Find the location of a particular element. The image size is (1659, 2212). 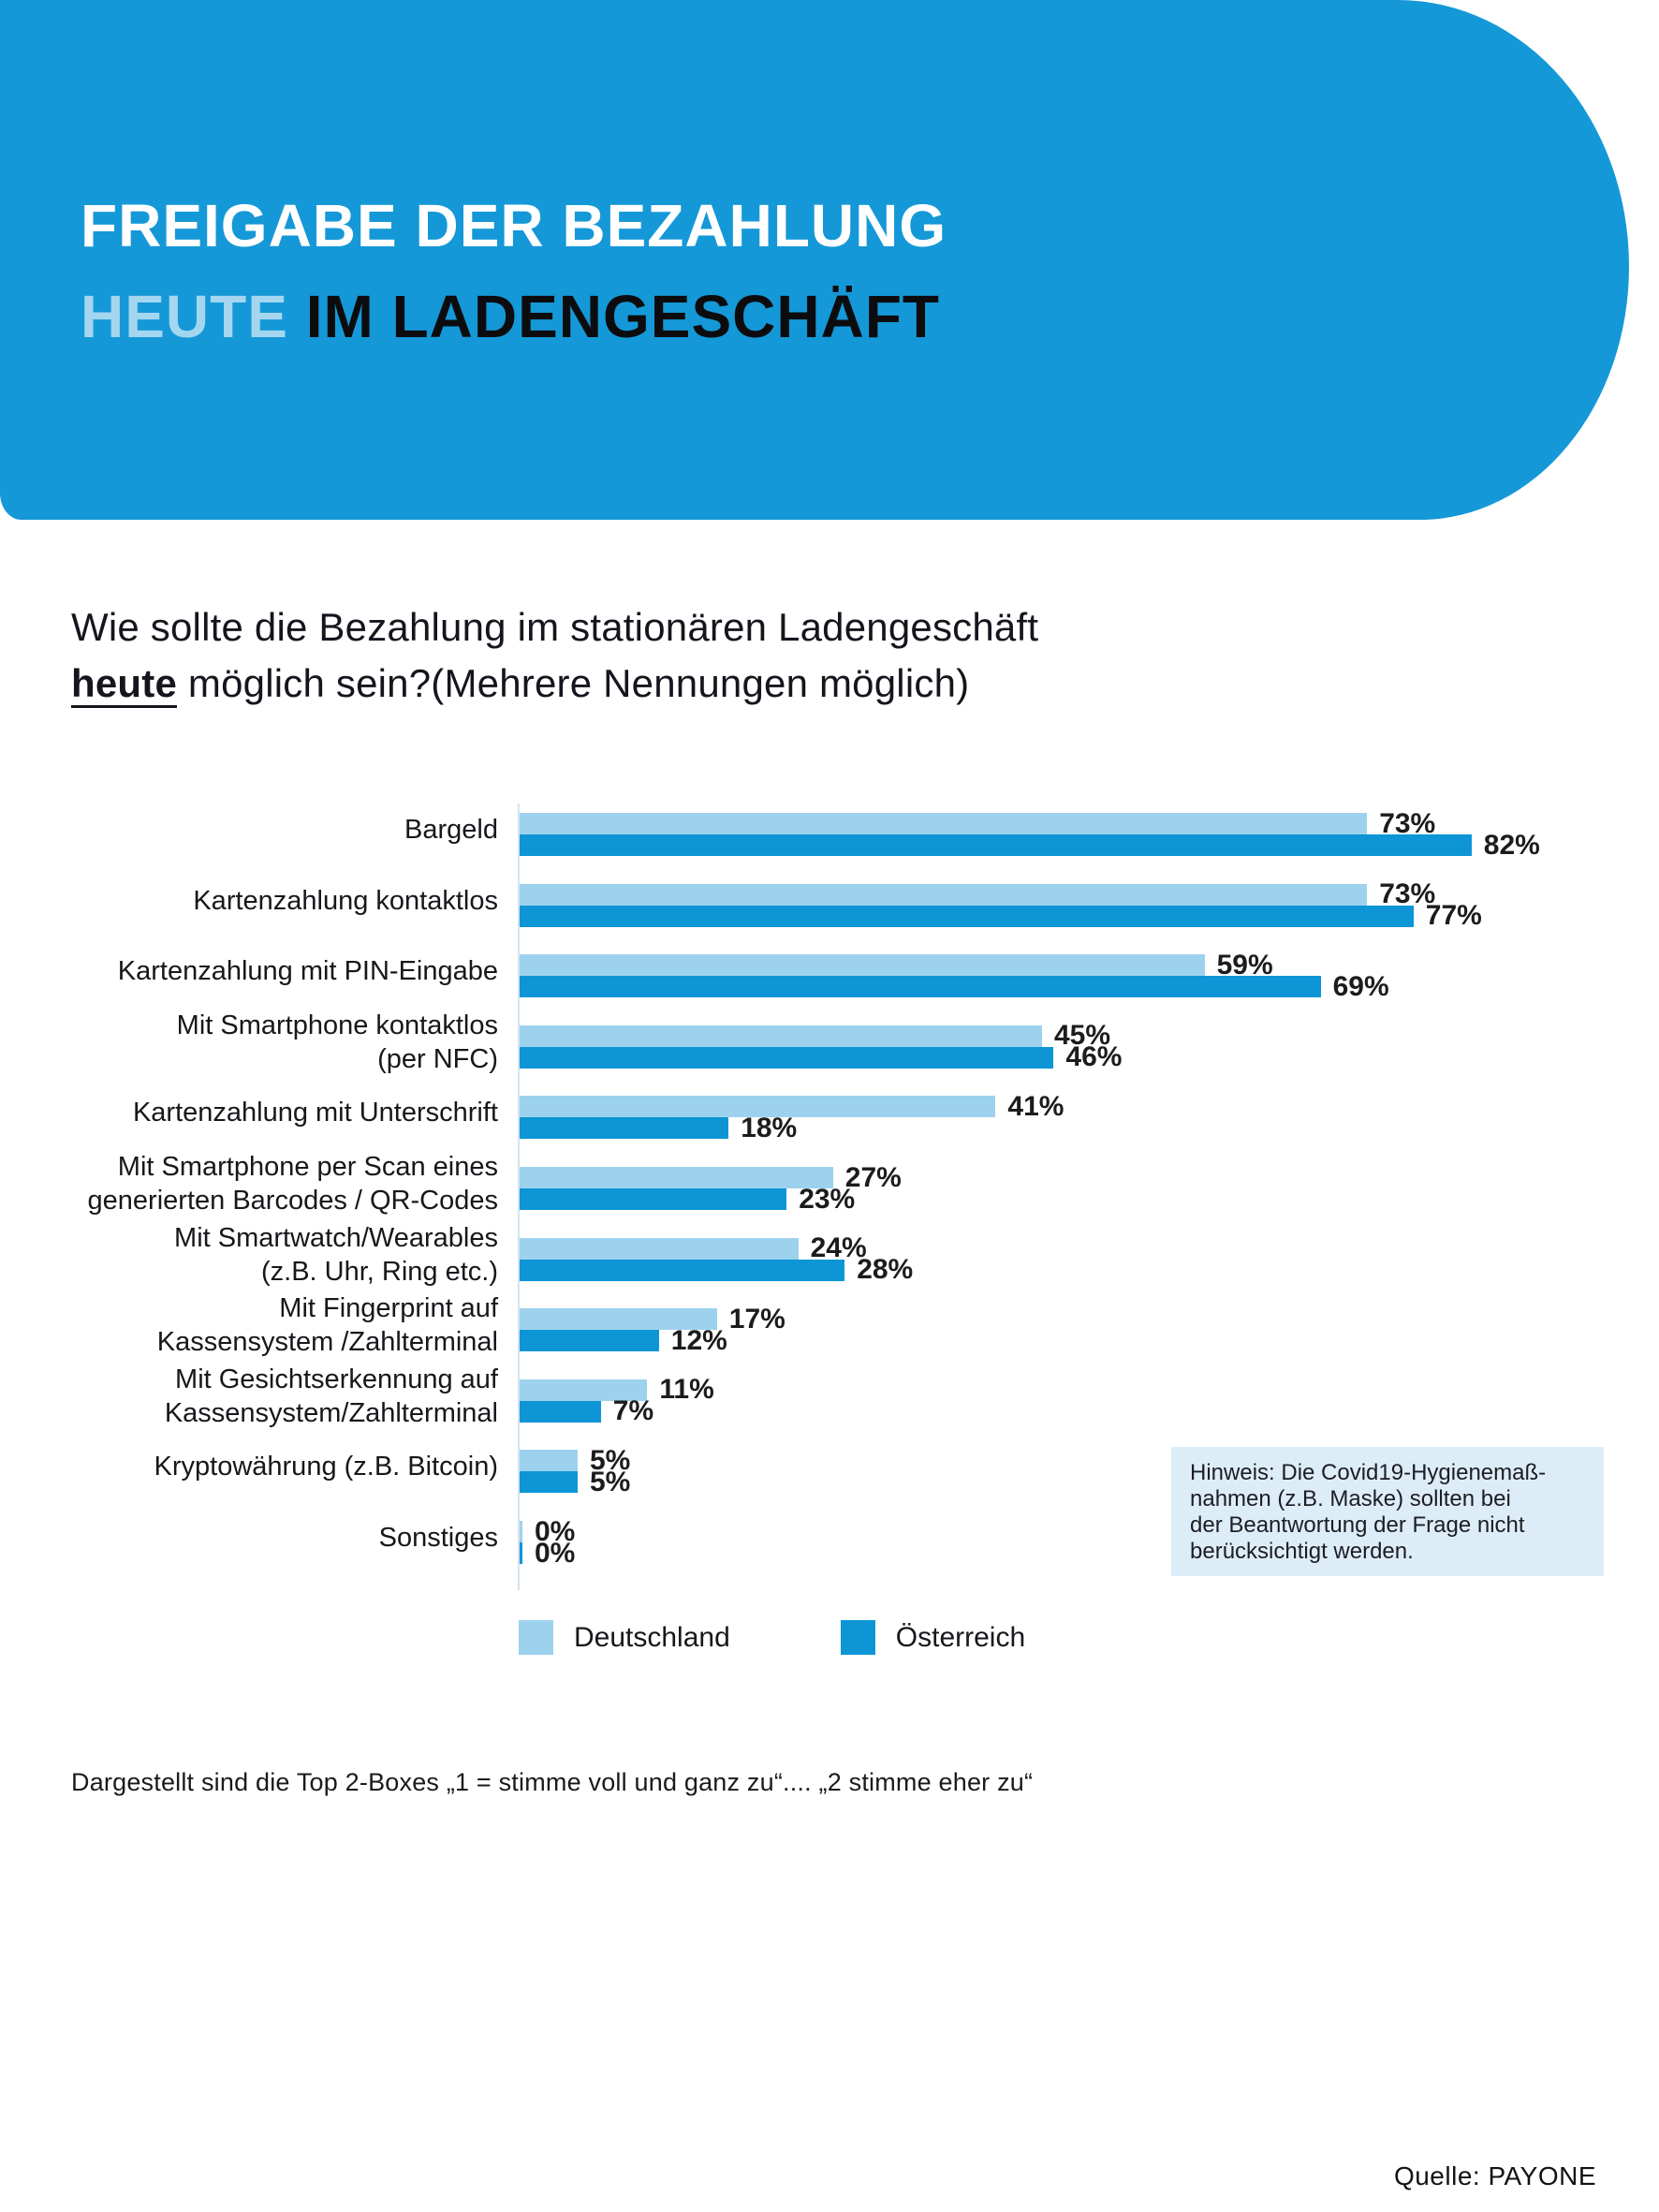

value-label-deutschland: 0% is located at coordinates (555, 1531).